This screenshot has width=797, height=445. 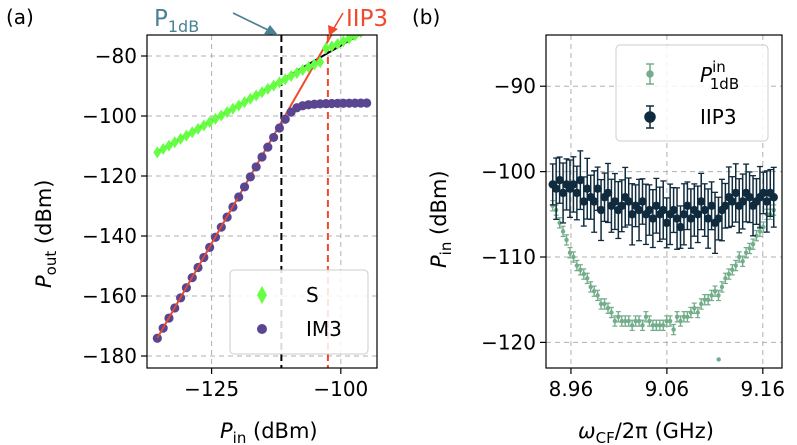 What do you see at coordinates (692, 93) in the screenshot?
I see `panel-b-legend: Pin 1dB IIP3` at bounding box center [692, 93].